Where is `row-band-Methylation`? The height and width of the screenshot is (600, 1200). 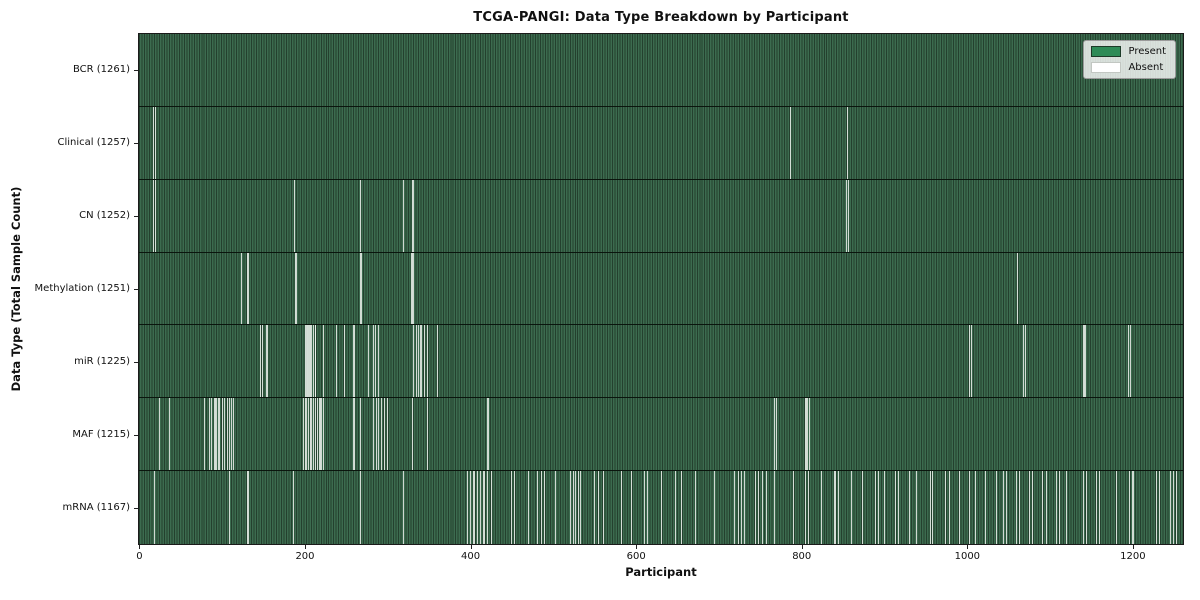
row-band-Methylation is located at coordinates (661, 289).